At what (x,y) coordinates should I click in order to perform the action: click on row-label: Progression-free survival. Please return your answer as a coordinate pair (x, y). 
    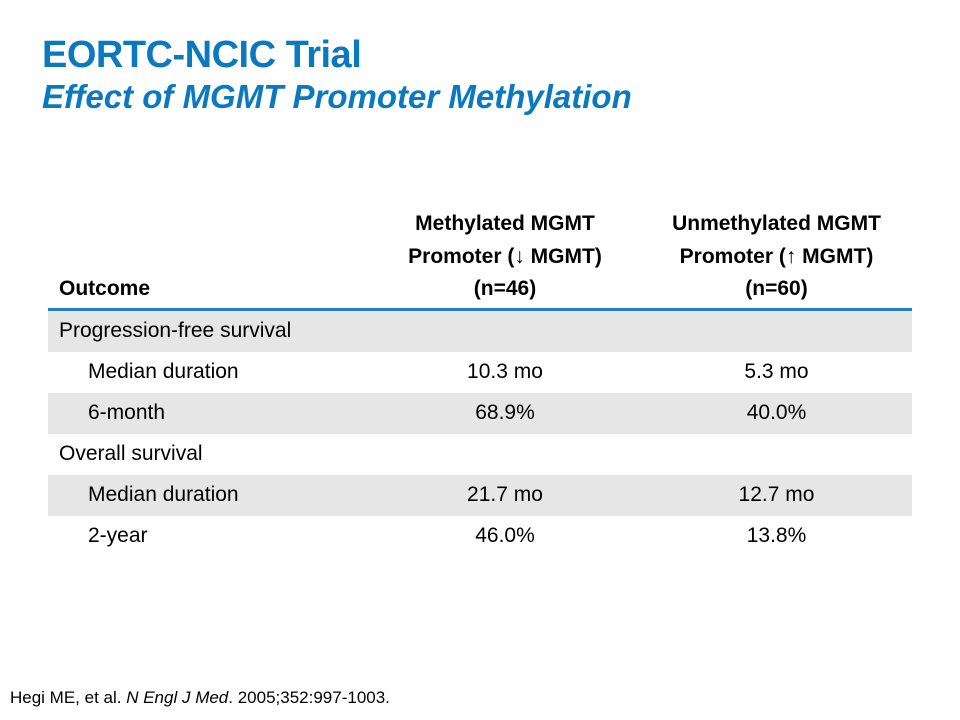
    Looking at the image, I should click on (208, 330).